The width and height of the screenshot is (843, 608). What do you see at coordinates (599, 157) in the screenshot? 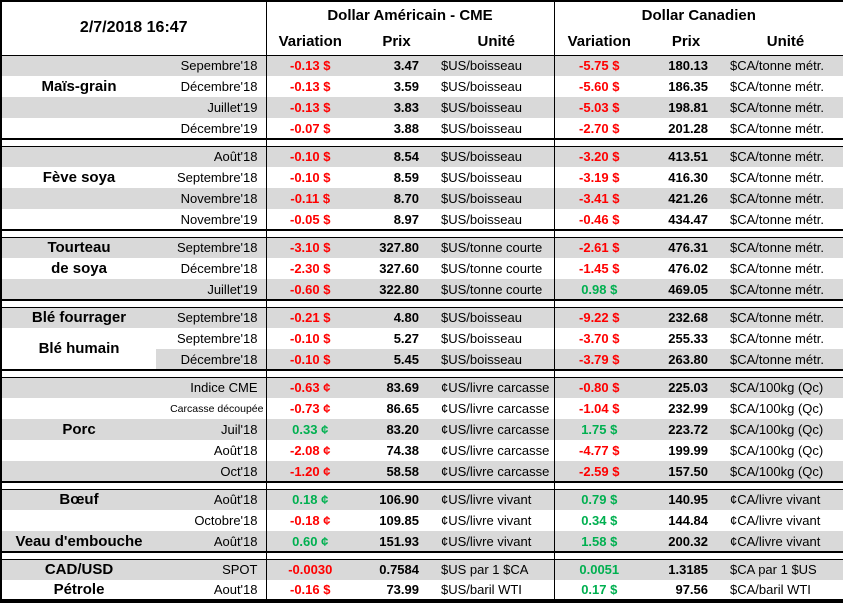
I see `variation-ca-cell: -3.20 $` at bounding box center [599, 157].